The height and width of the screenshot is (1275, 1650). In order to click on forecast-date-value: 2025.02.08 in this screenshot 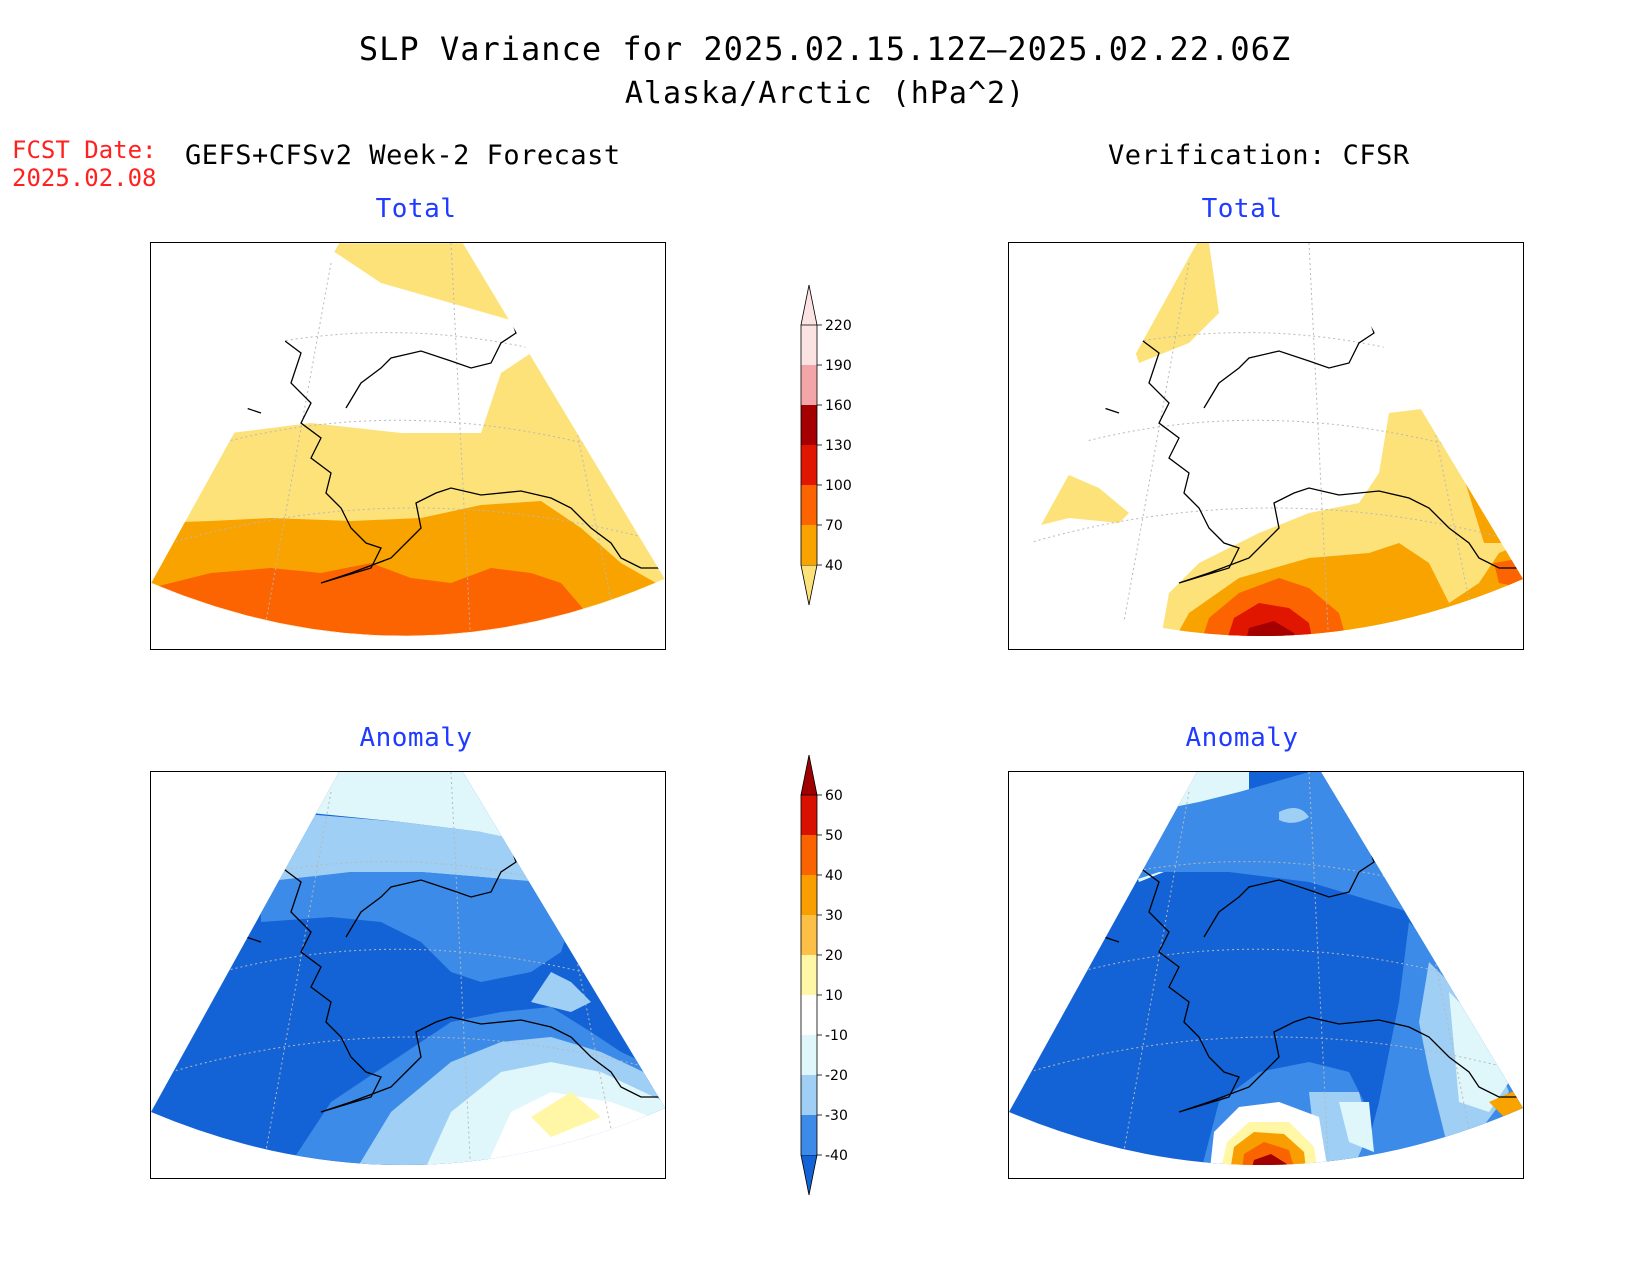, I will do `click(84, 178)`.